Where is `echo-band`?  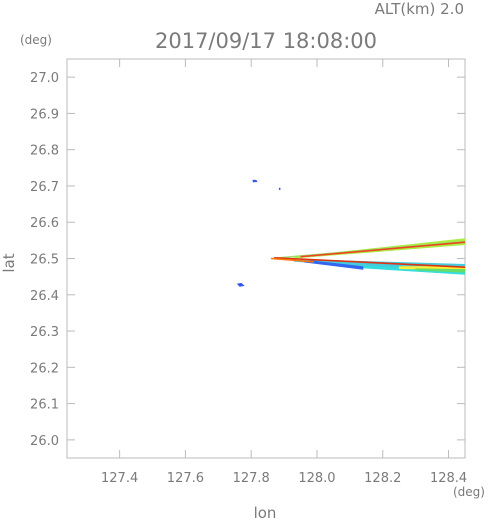 echo-band is located at coordinates (440, 270).